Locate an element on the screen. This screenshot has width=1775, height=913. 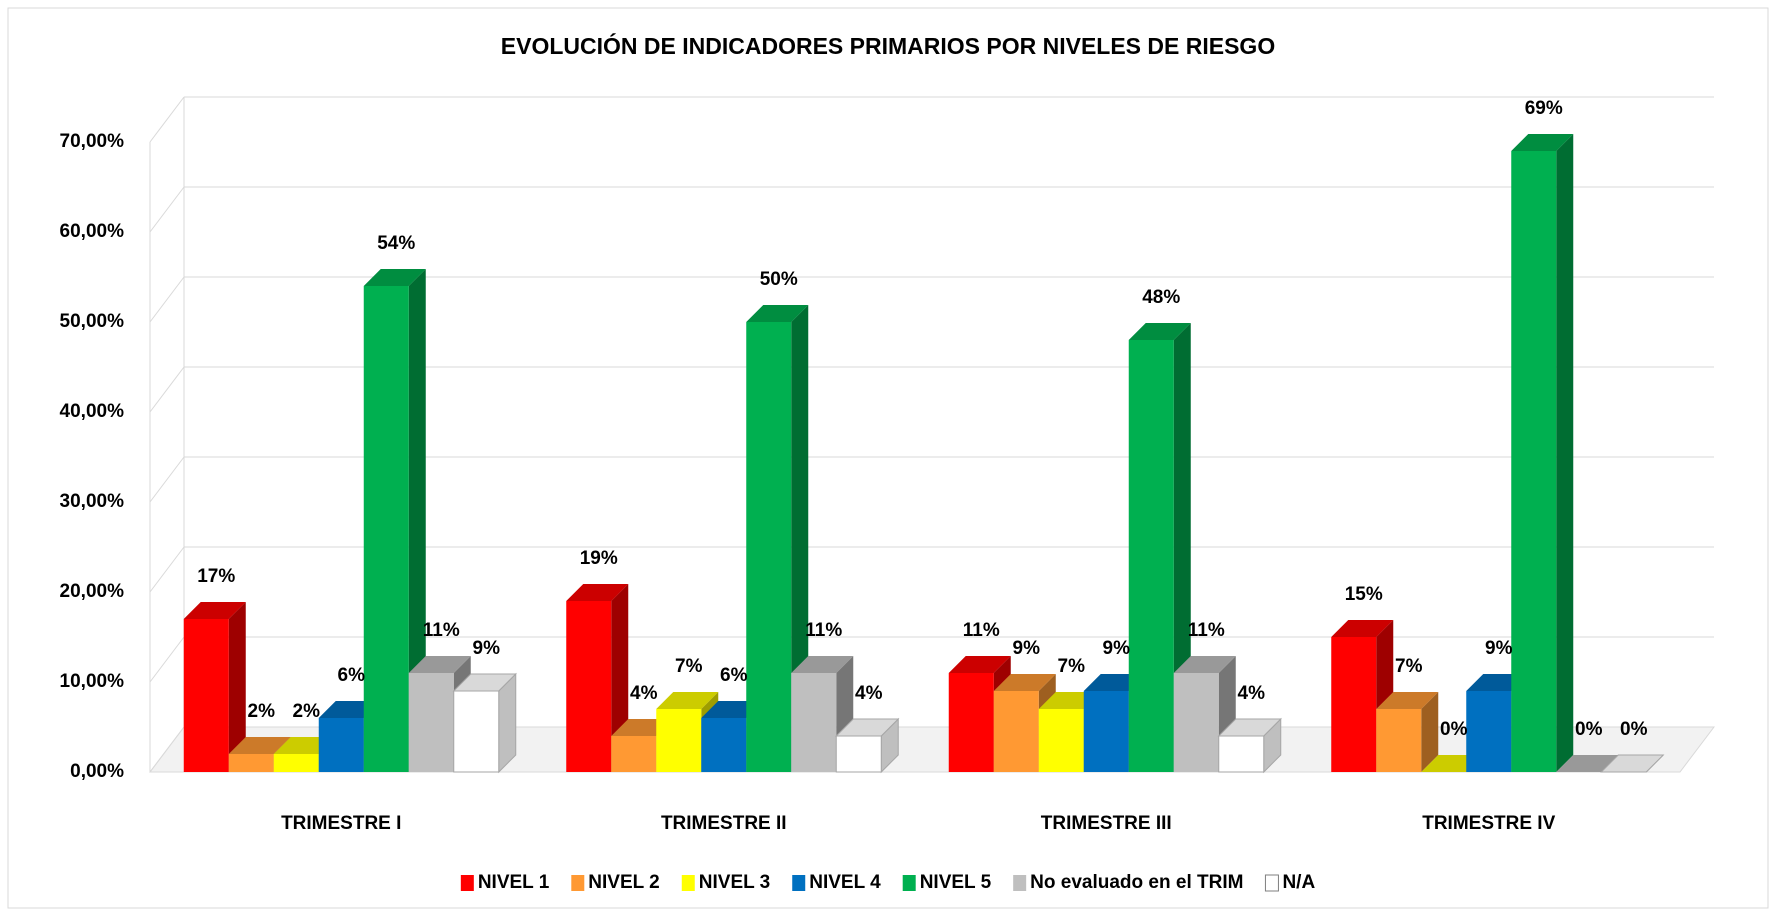
legend-label: NIVEL 3 is located at coordinates (734, 882).